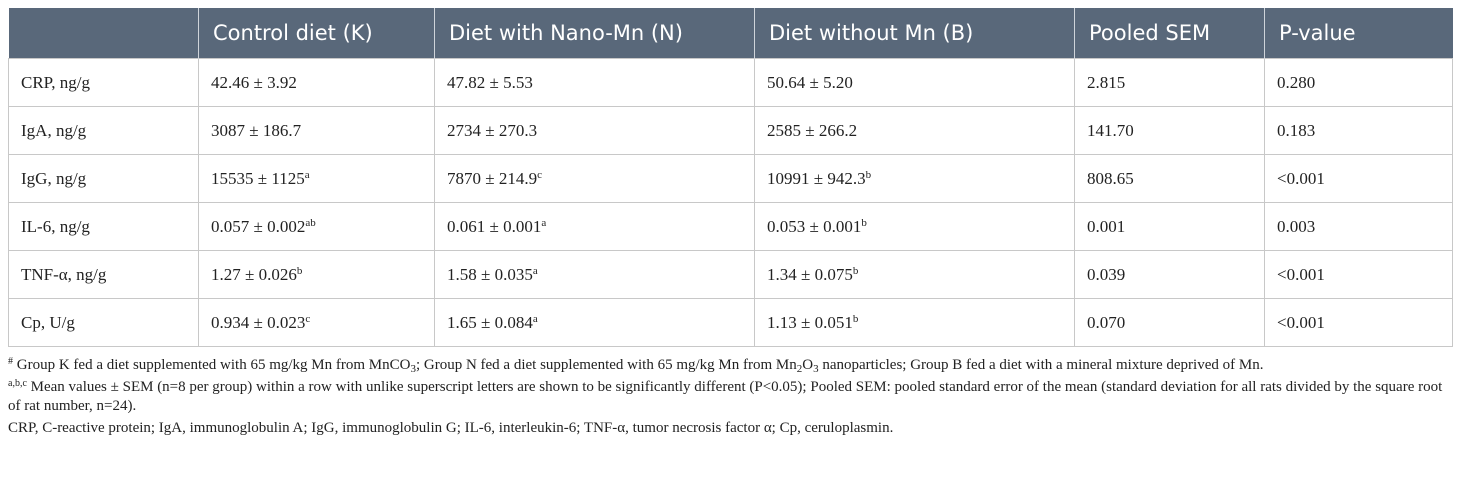 This screenshot has height=485, width=1460. I want to click on cell-pooled-sem: 0.070, so click(1169, 322).